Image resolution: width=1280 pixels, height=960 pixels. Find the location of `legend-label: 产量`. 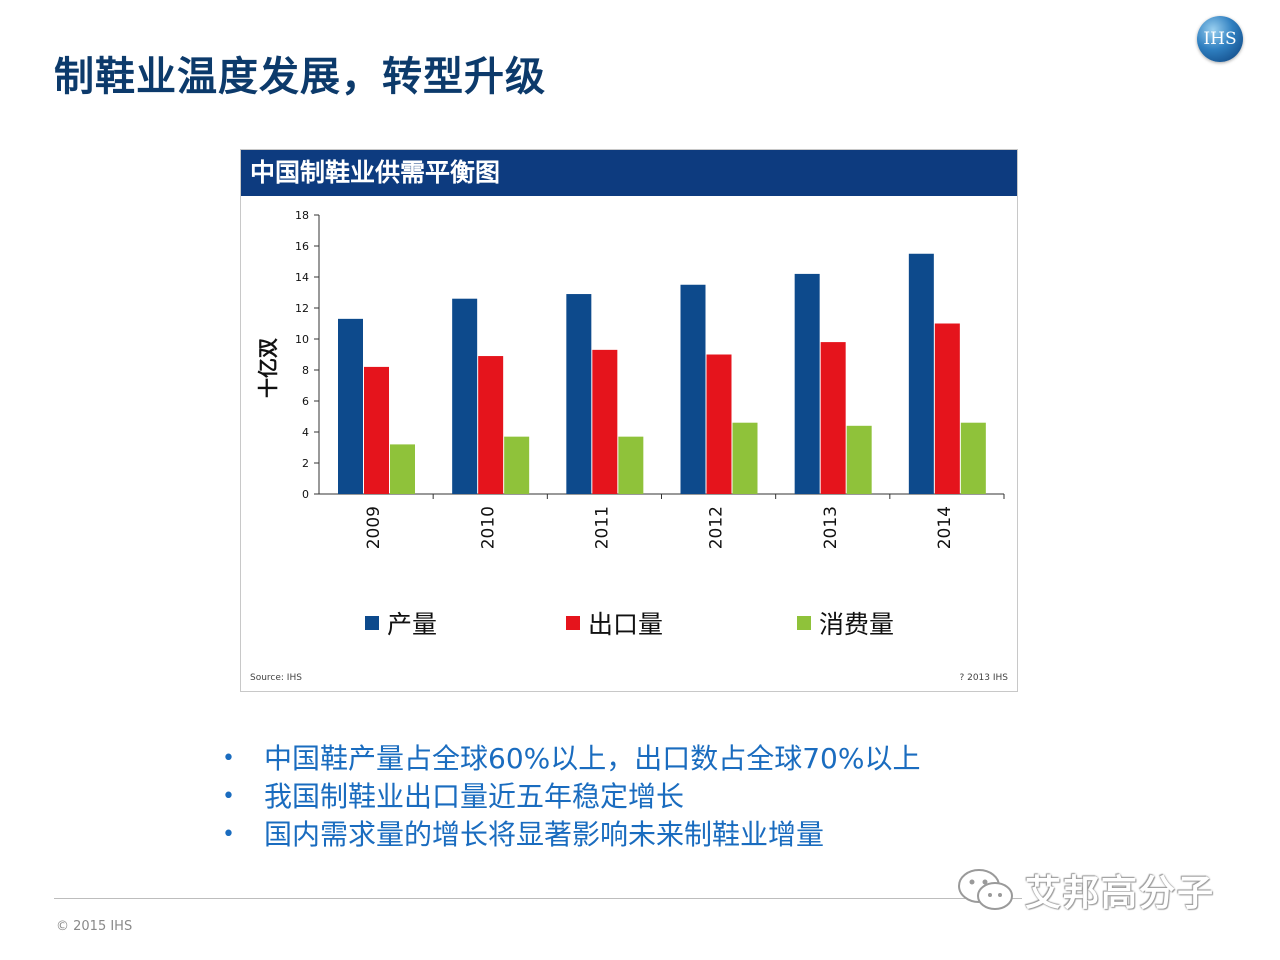

legend-label: 产量 is located at coordinates (412, 624).